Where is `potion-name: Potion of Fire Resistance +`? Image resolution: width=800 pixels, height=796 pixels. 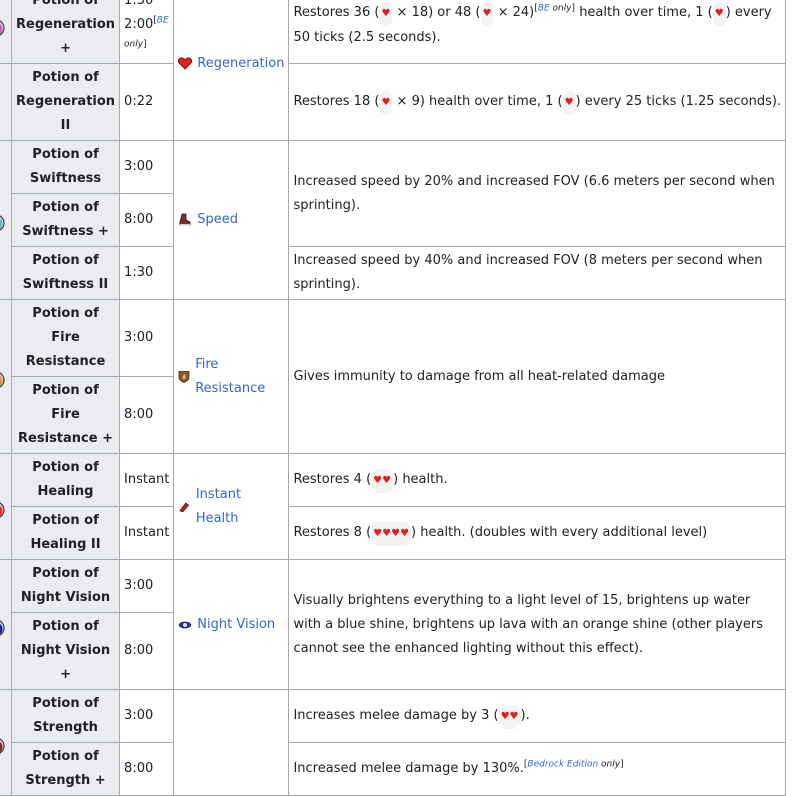
potion-name: Potion of Fire Resistance + is located at coordinates (65, 415).